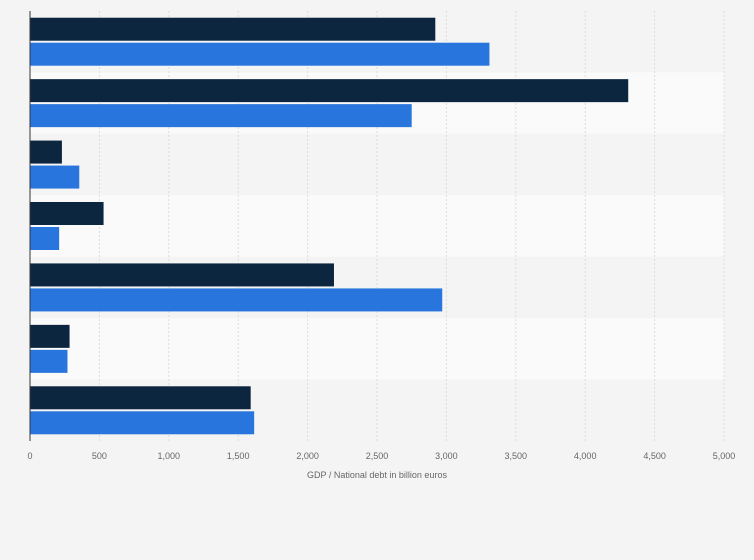 This screenshot has width=754, height=560. What do you see at coordinates (377, 475) in the screenshot?
I see `x-axis-title: GDP / National debt in billion euros` at bounding box center [377, 475].